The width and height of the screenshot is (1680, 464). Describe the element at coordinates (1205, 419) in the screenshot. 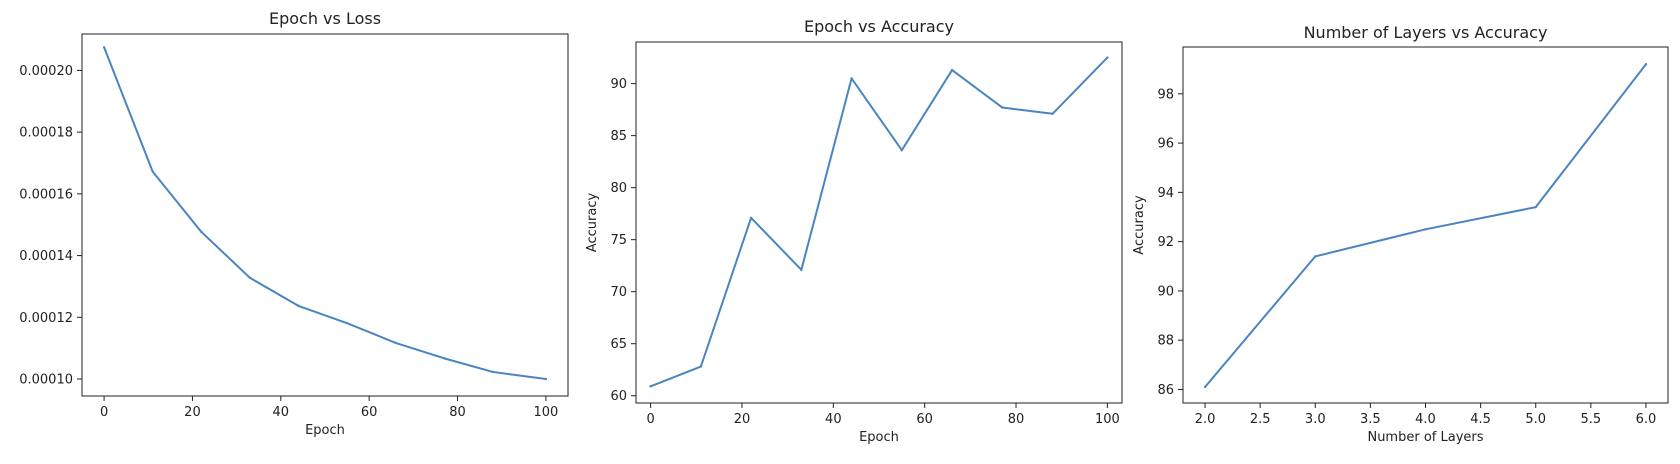

I see `x-tick-label: 2.0` at that location.